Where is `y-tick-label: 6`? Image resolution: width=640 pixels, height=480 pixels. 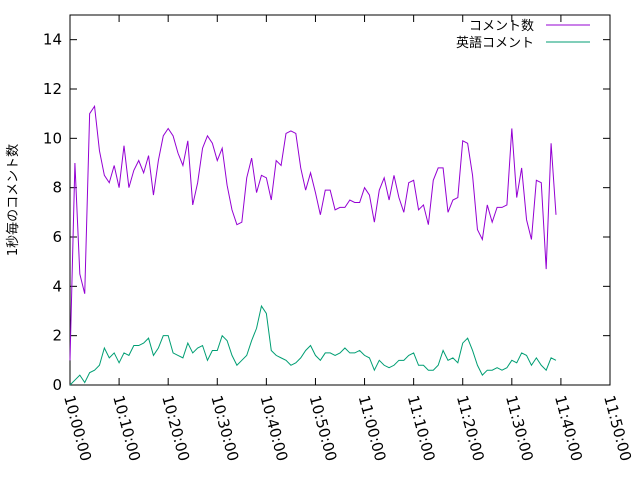 y-tick-label: 6 is located at coordinates (57, 237).